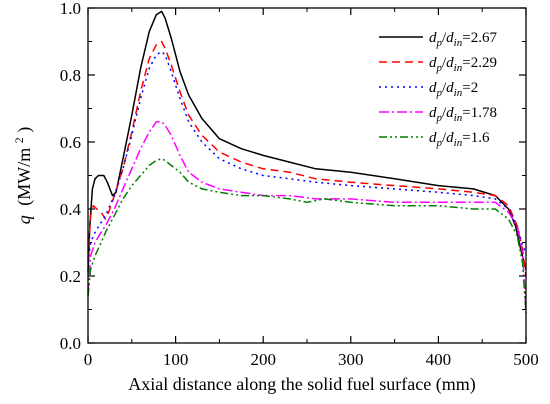  Describe the element at coordinates (70, 276) in the screenshot. I see `y-tick-label: 0.2` at that location.